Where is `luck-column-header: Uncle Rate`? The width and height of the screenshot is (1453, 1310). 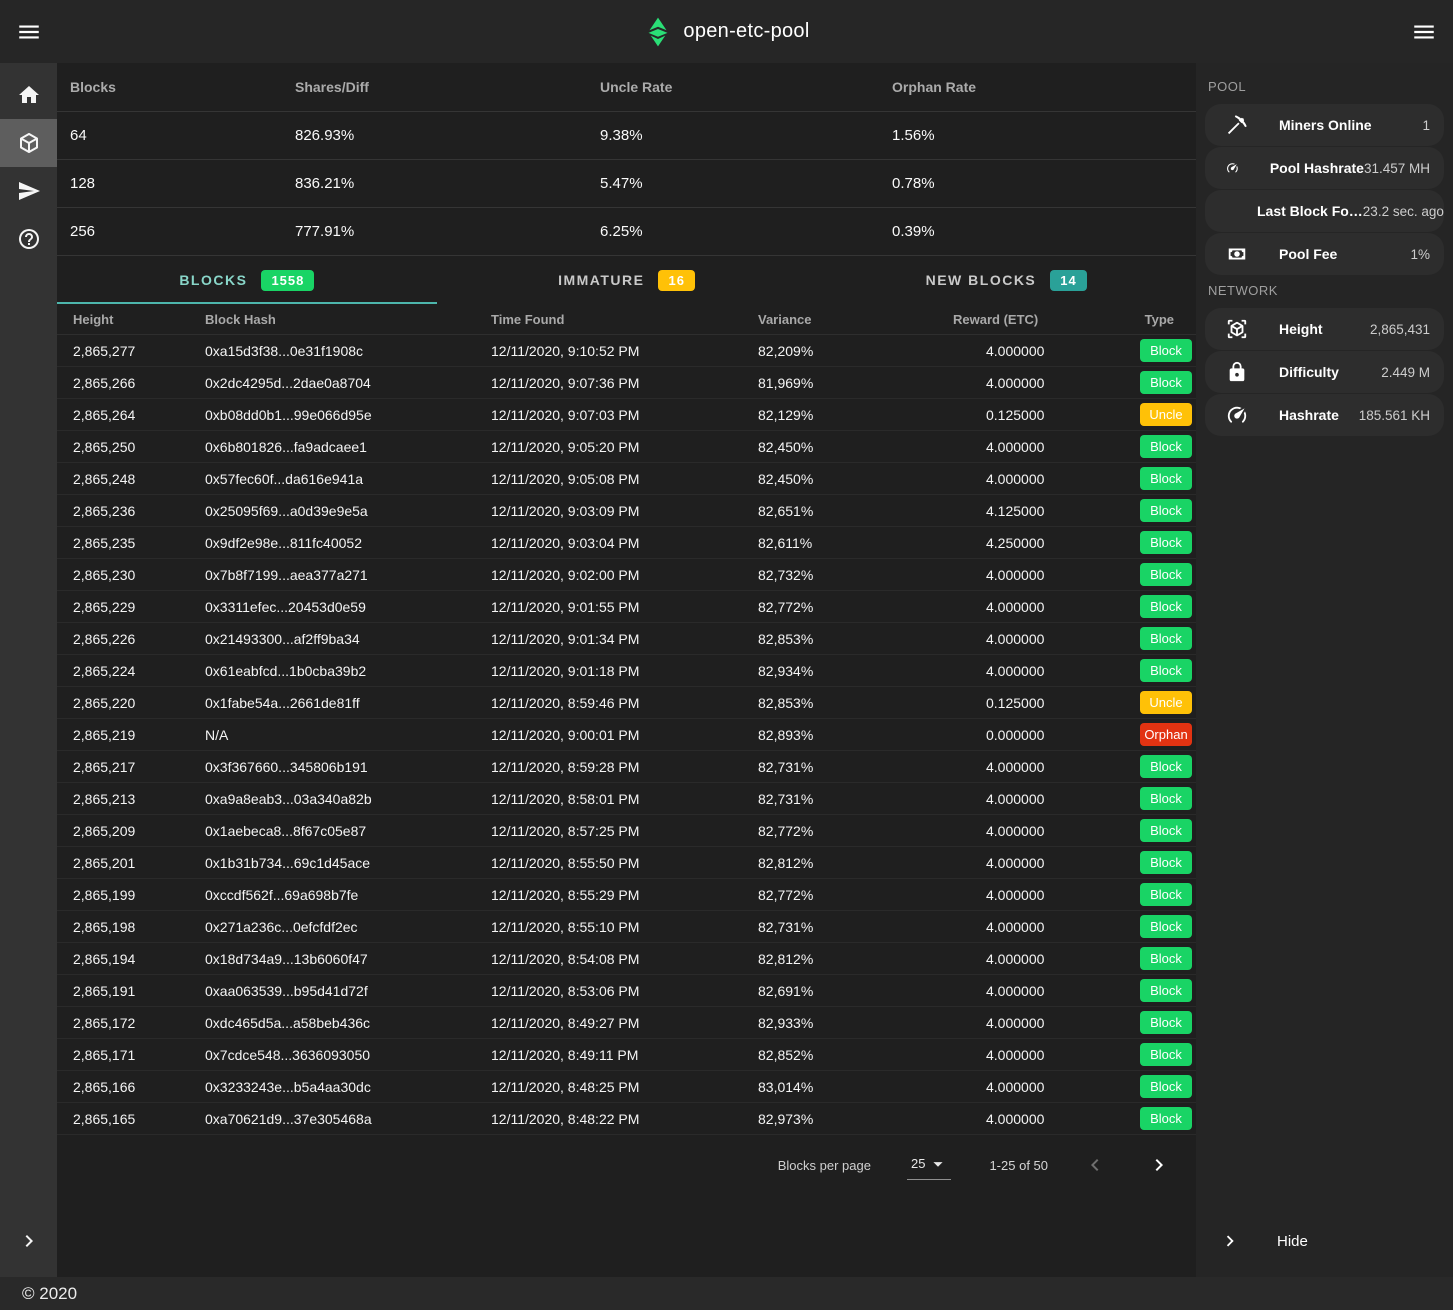
luck-column-header: Uncle Rate is located at coordinates (636, 87).